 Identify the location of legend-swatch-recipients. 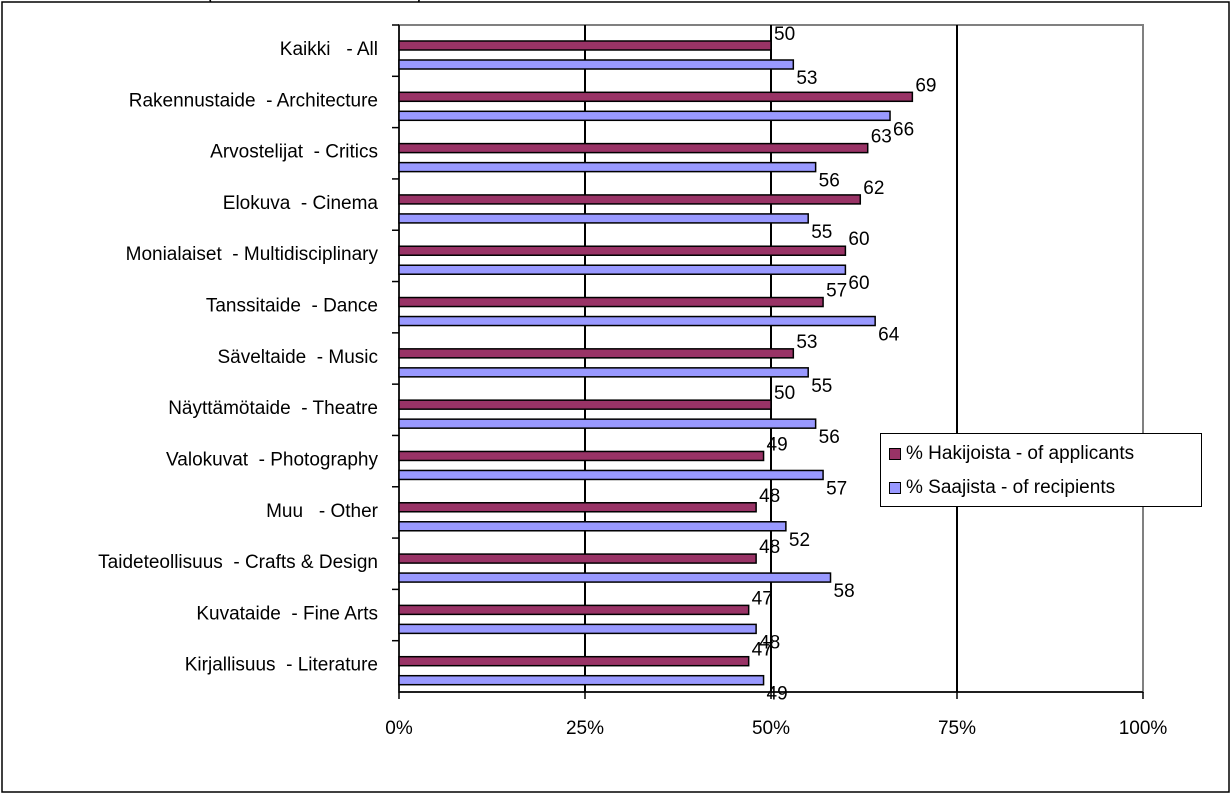
(895, 488).